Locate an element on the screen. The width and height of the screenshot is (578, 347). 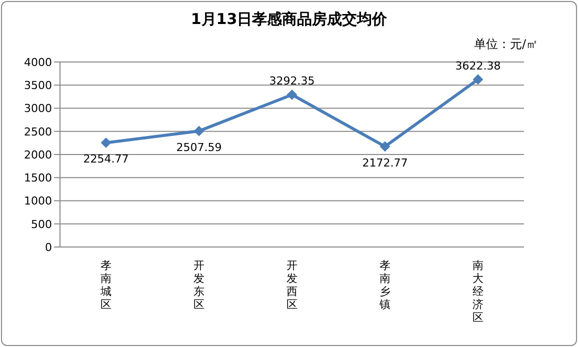
y-tick-label: 2000 is located at coordinates (38, 155).